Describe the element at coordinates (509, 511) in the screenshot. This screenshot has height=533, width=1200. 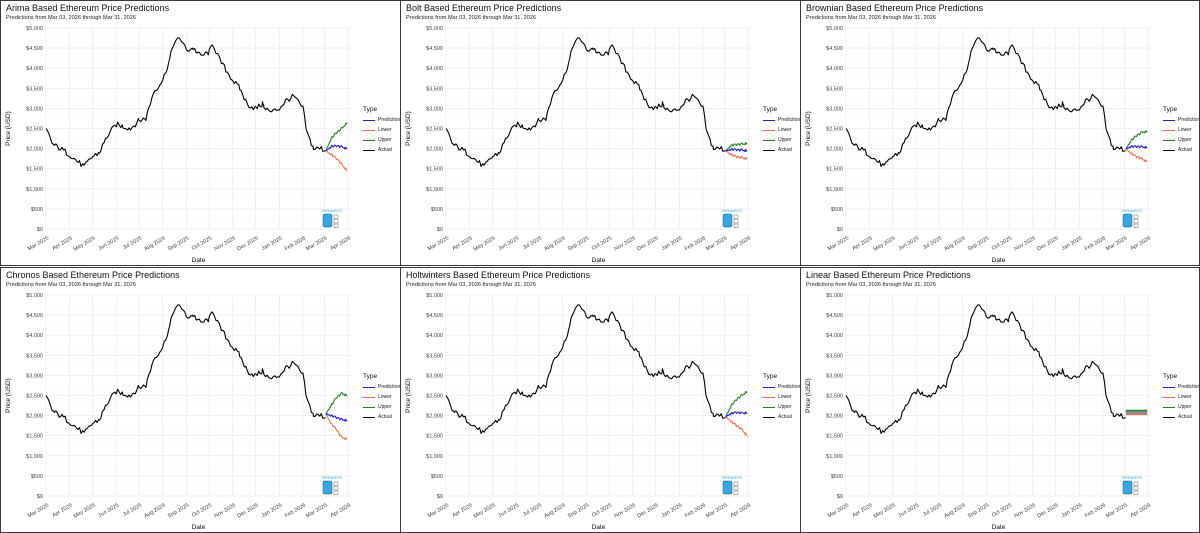
I see `x-tick-label: Jun 2025` at that location.